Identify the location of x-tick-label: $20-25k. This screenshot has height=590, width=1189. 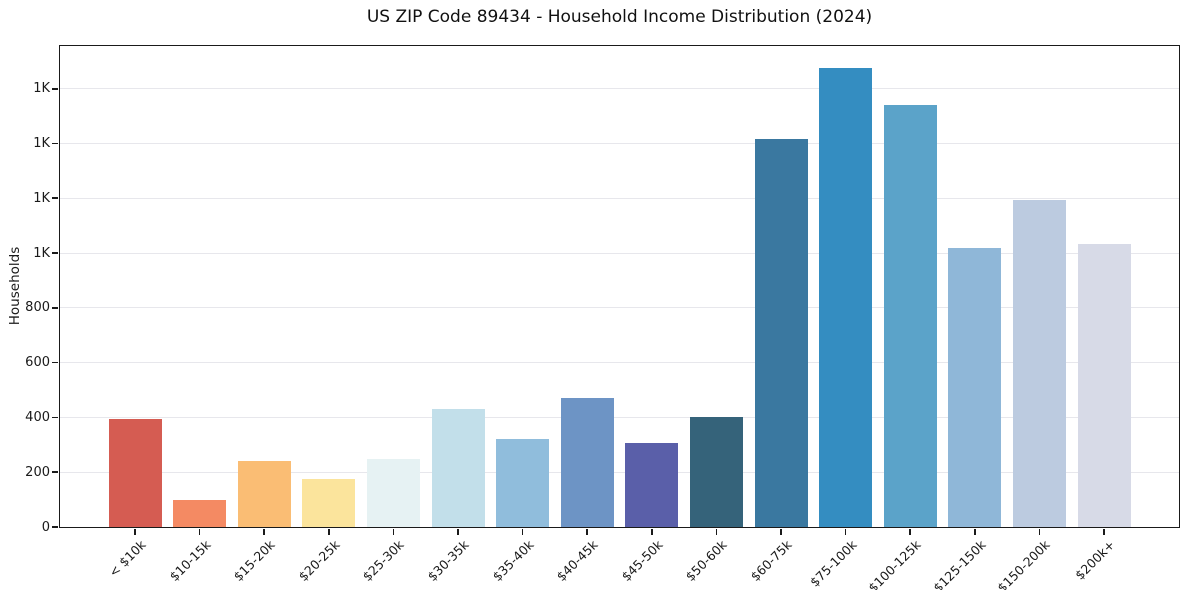
(319, 561).